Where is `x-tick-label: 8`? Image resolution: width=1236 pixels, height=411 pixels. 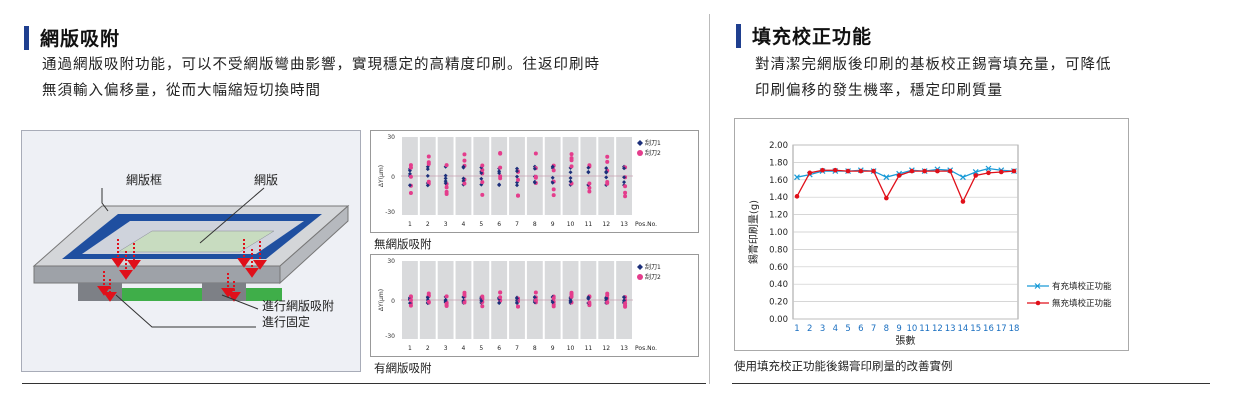 x-tick-label: 8 is located at coordinates (535, 348).